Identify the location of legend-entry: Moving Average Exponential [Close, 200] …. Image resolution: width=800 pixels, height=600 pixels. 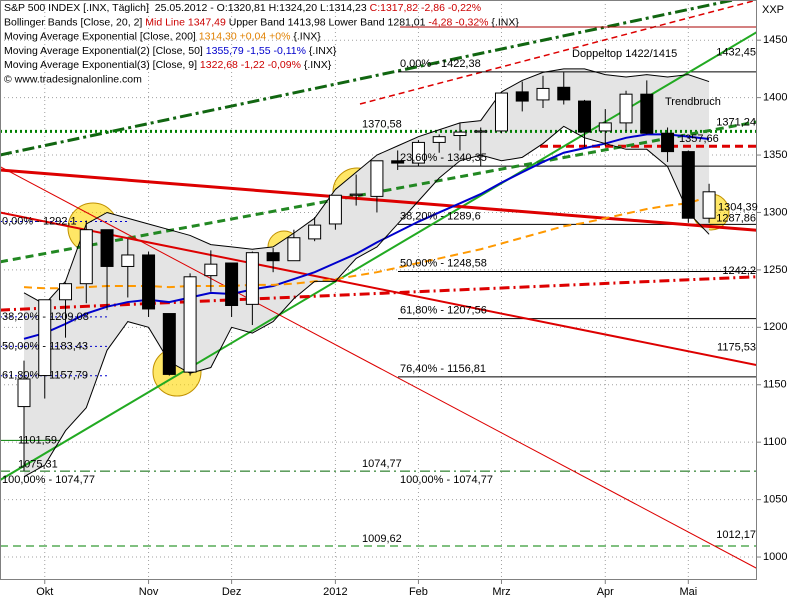
(162, 36).